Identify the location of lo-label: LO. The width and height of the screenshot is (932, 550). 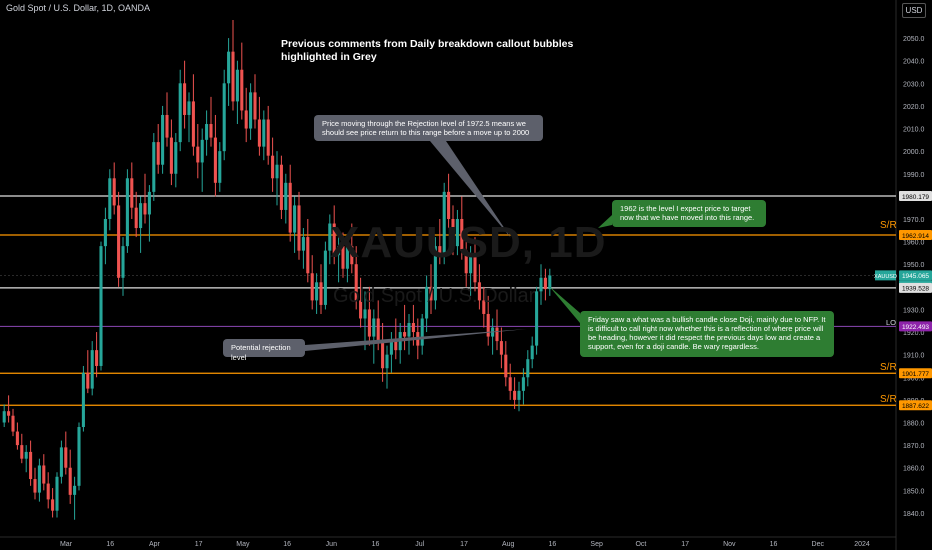
(891, 322).